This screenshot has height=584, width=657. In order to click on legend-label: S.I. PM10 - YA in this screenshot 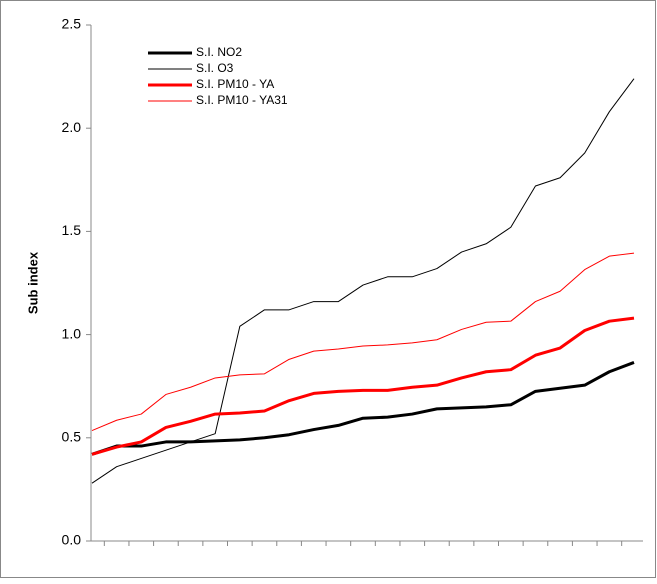, I will do `click(235, 84)`.